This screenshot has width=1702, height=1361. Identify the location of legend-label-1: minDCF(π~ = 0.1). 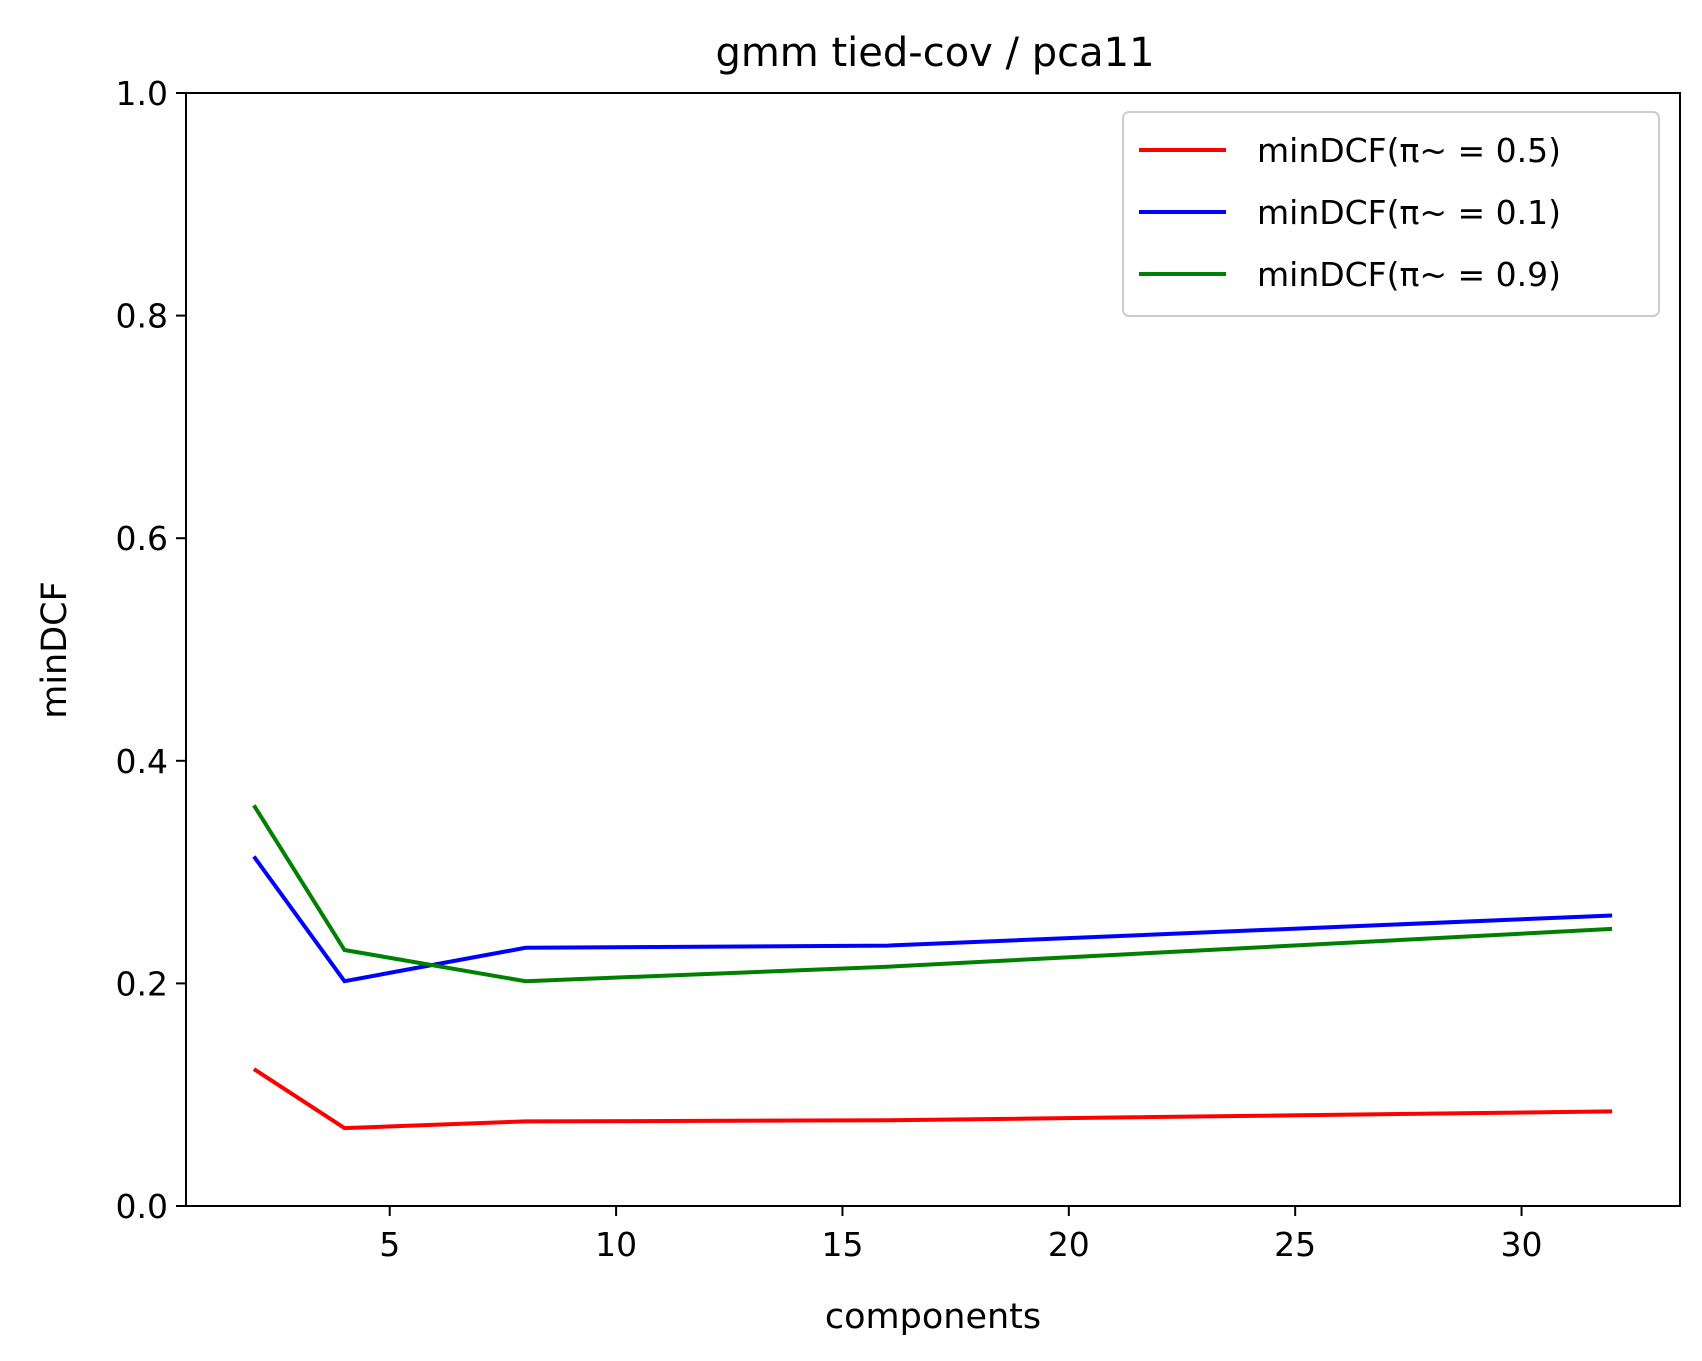
(1409, 212).